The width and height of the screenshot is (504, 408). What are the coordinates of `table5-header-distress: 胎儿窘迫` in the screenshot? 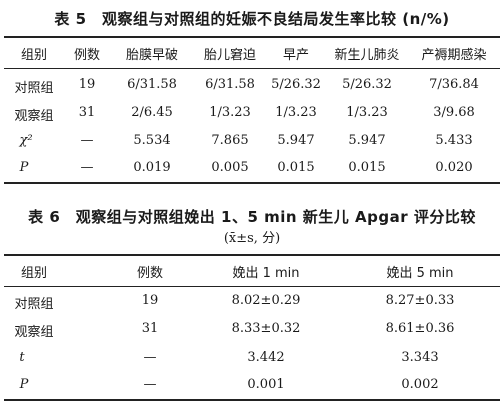 It's located at (230, 55).